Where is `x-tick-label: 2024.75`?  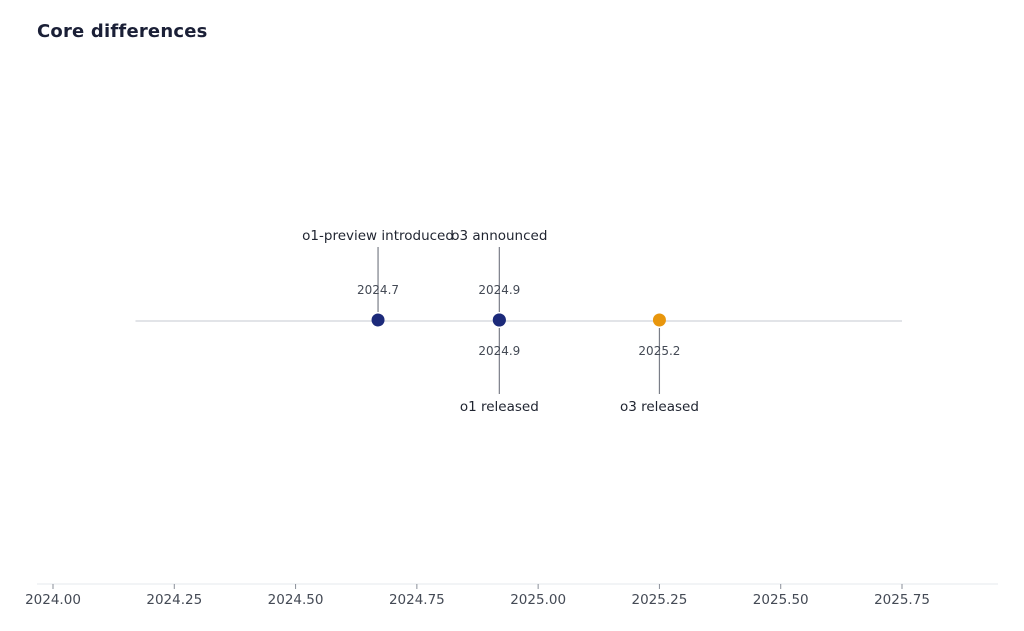
x-tick-label: 2024.75 is located at coordinates (417, 600).